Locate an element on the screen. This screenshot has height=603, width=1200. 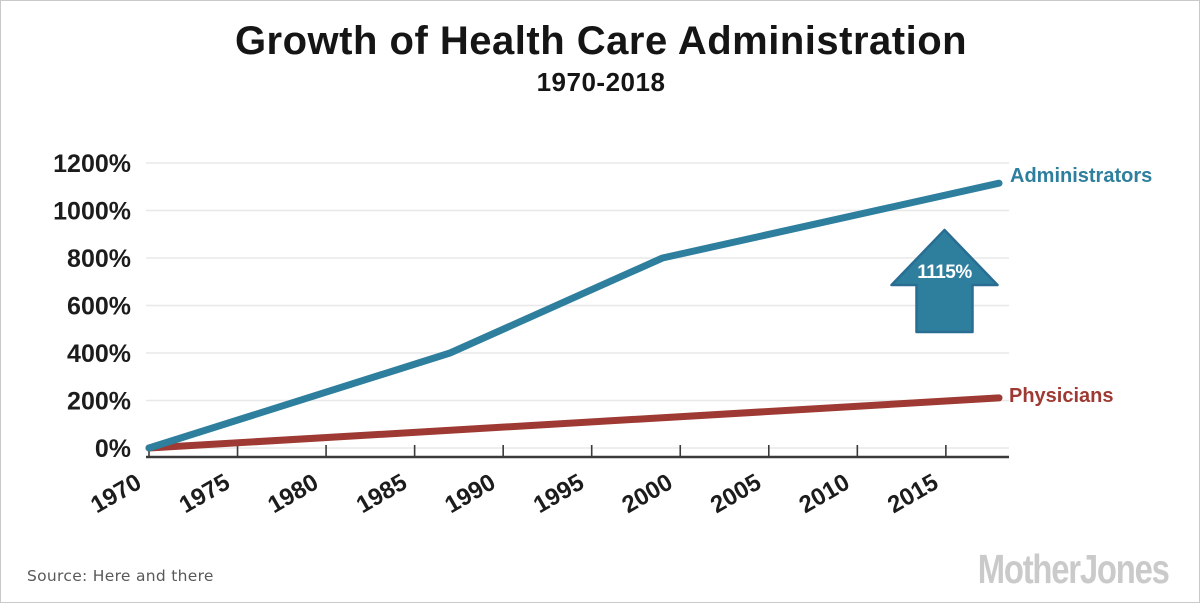
x-tick-label: 2010 is located at coordinates (825, 494).